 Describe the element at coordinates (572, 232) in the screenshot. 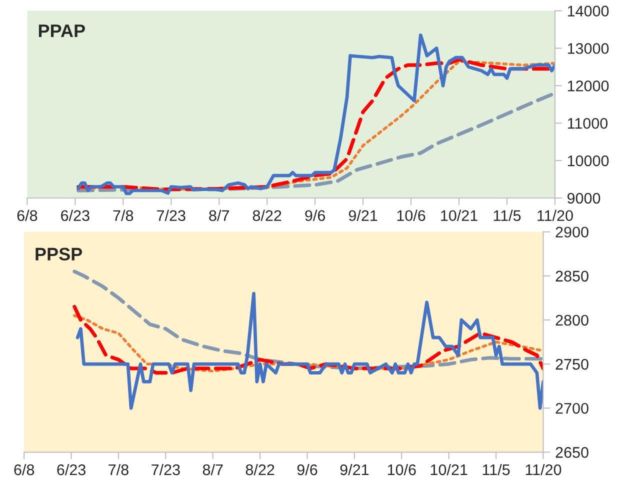

I see `y-tick-label: 2900` at that location.